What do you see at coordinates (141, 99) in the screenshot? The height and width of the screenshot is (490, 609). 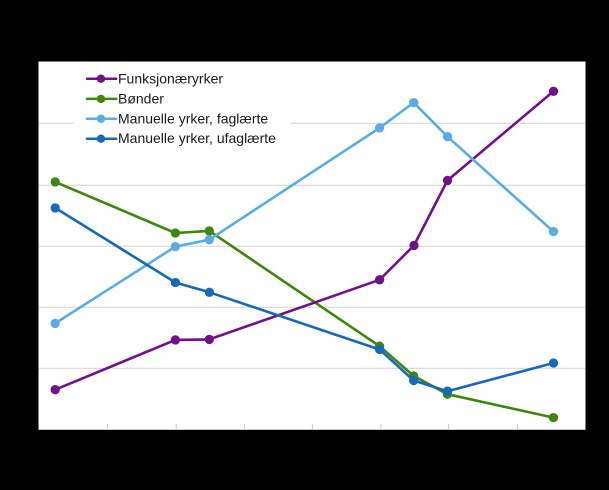 I see `svg-text: Bønder` at bounding box center [141, 99].